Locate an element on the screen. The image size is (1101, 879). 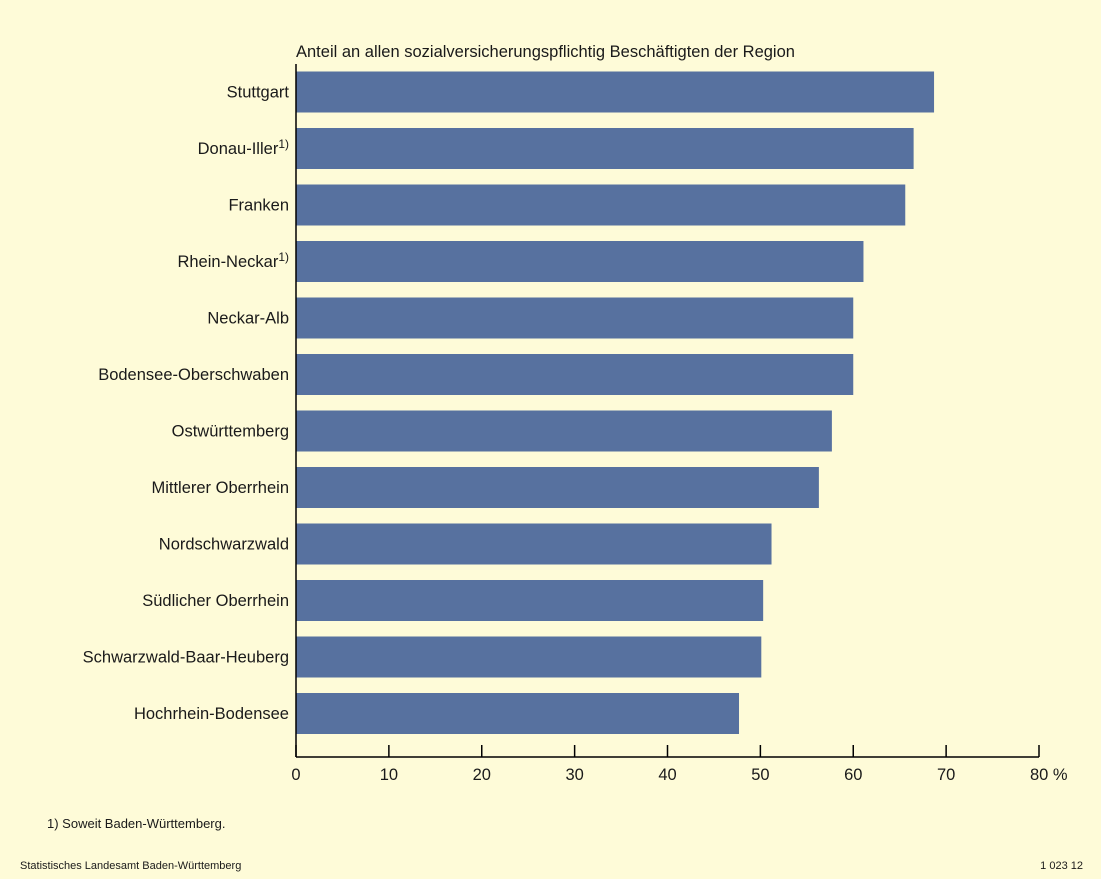
category-label: Schwarzwald-Baar-Heuberg is located at coordinates (186, 658).